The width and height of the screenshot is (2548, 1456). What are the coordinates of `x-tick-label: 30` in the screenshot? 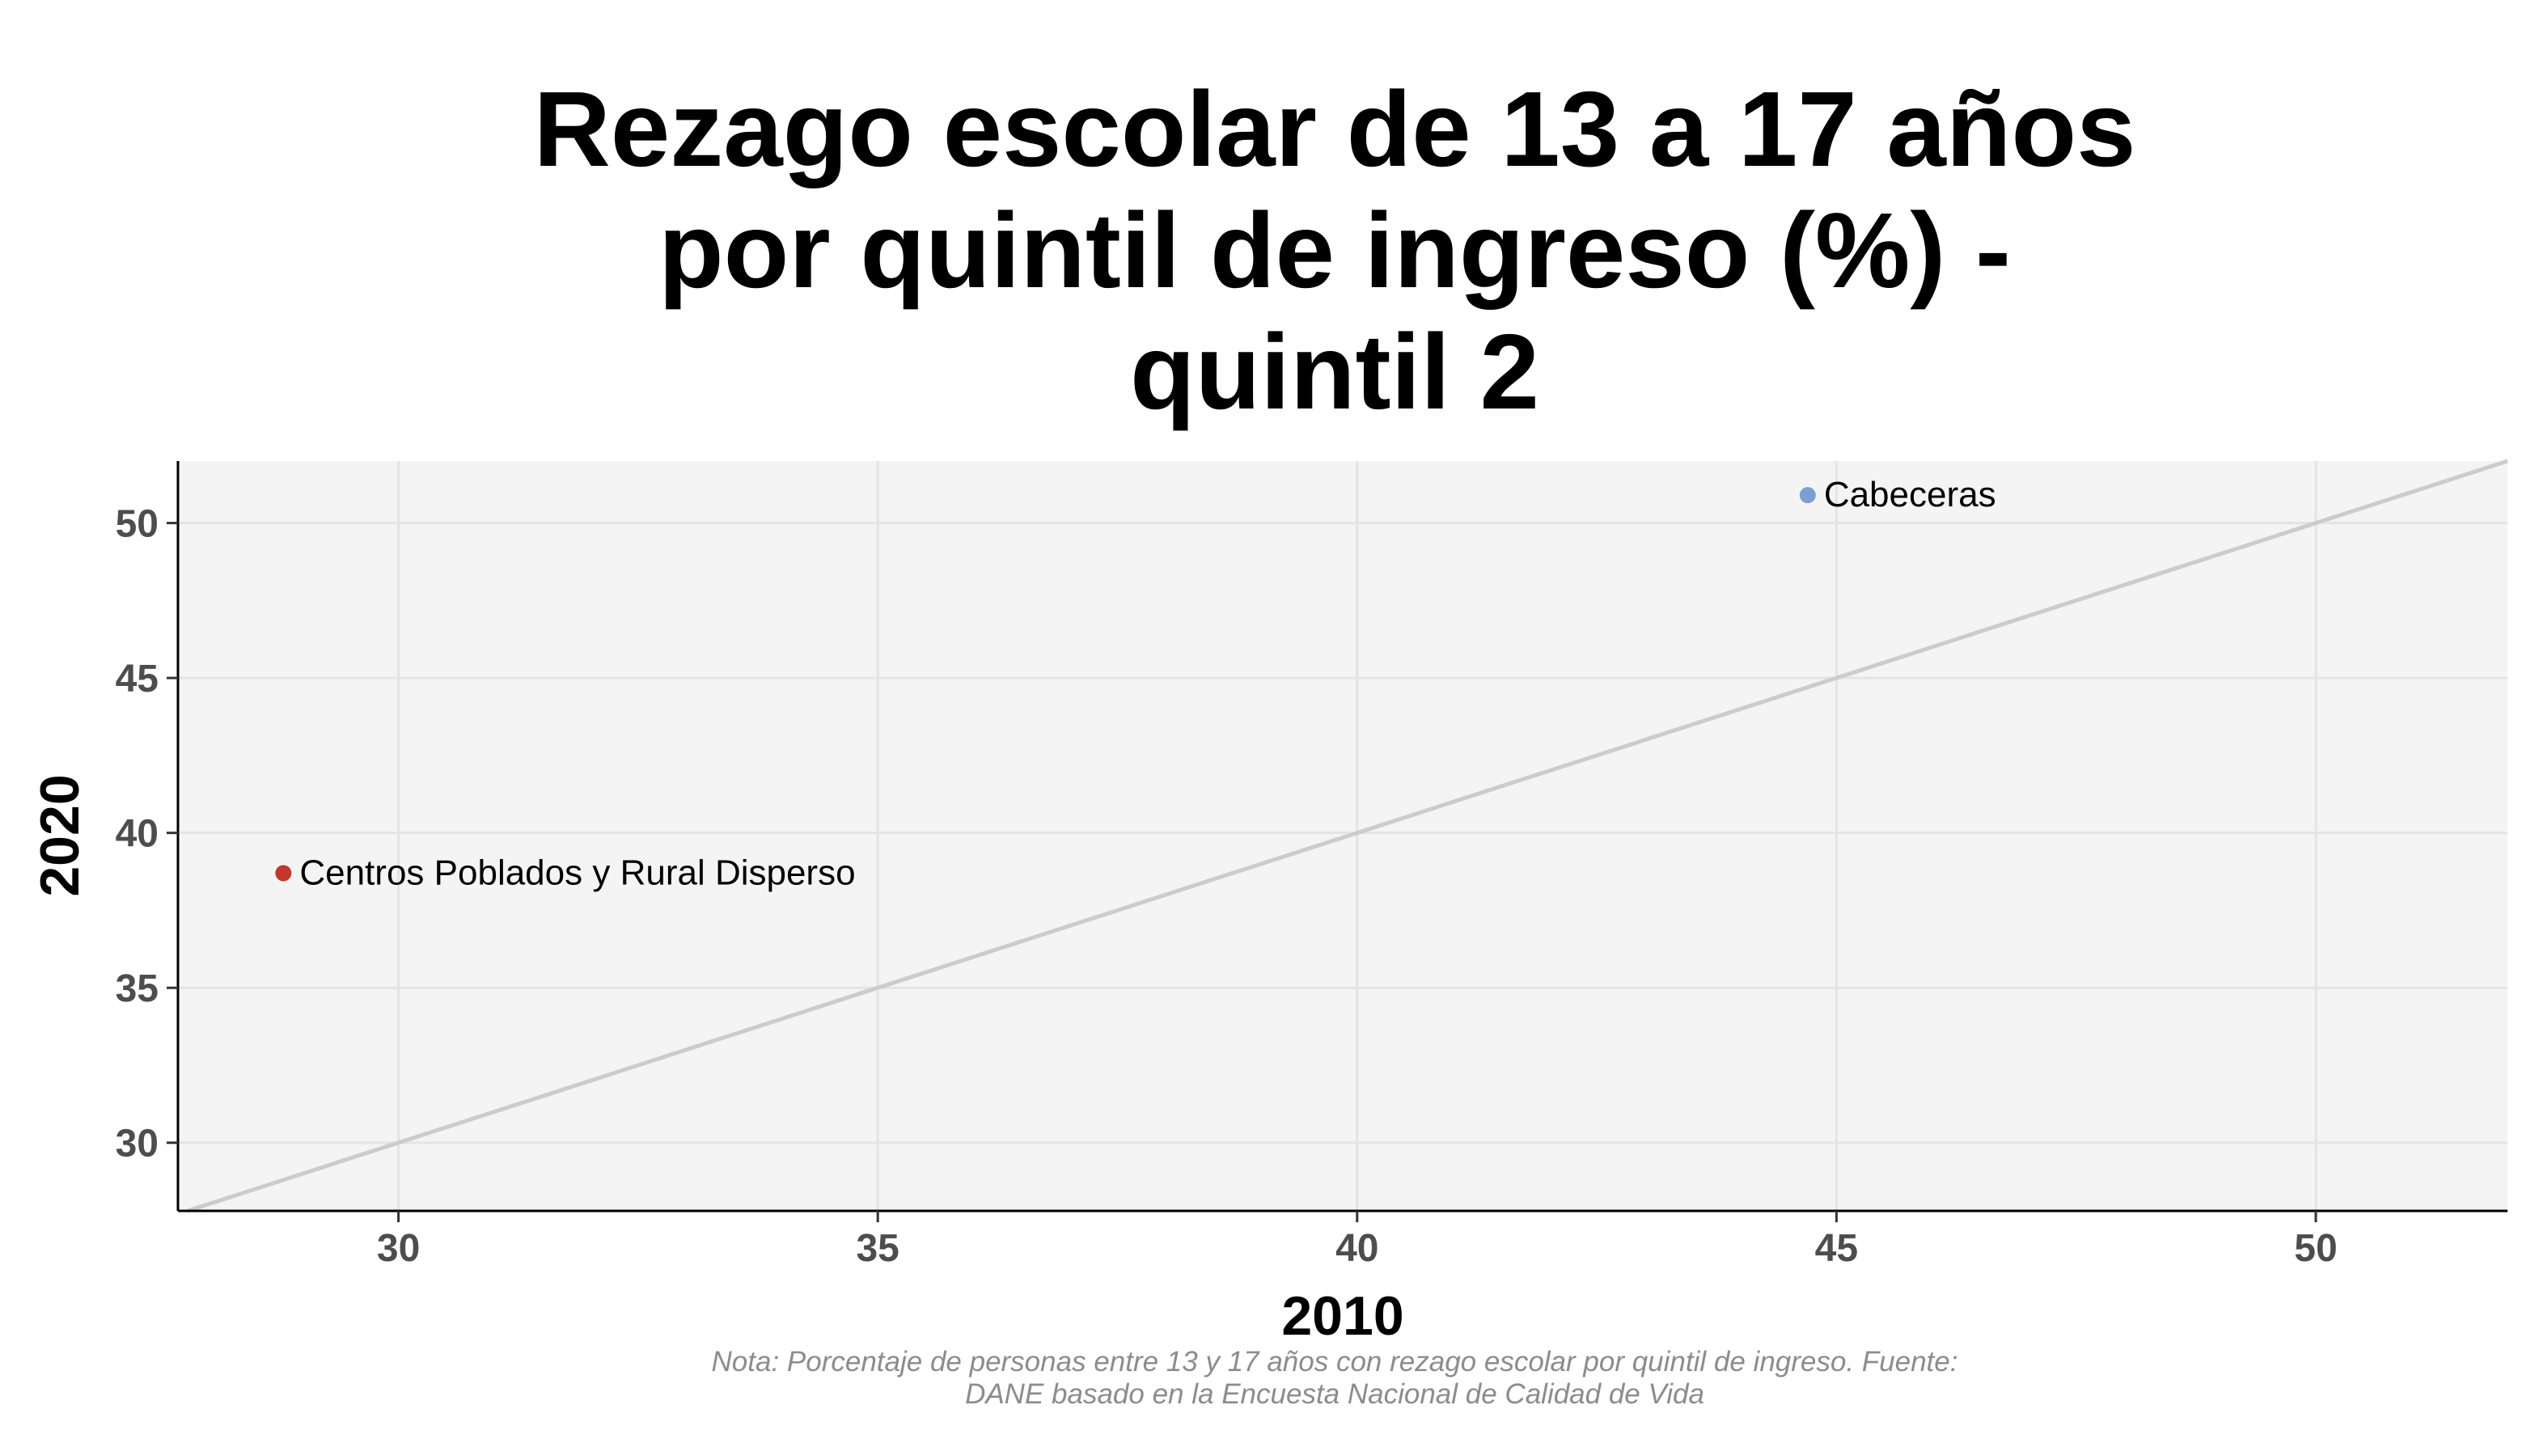 It's located at (398, 1248).